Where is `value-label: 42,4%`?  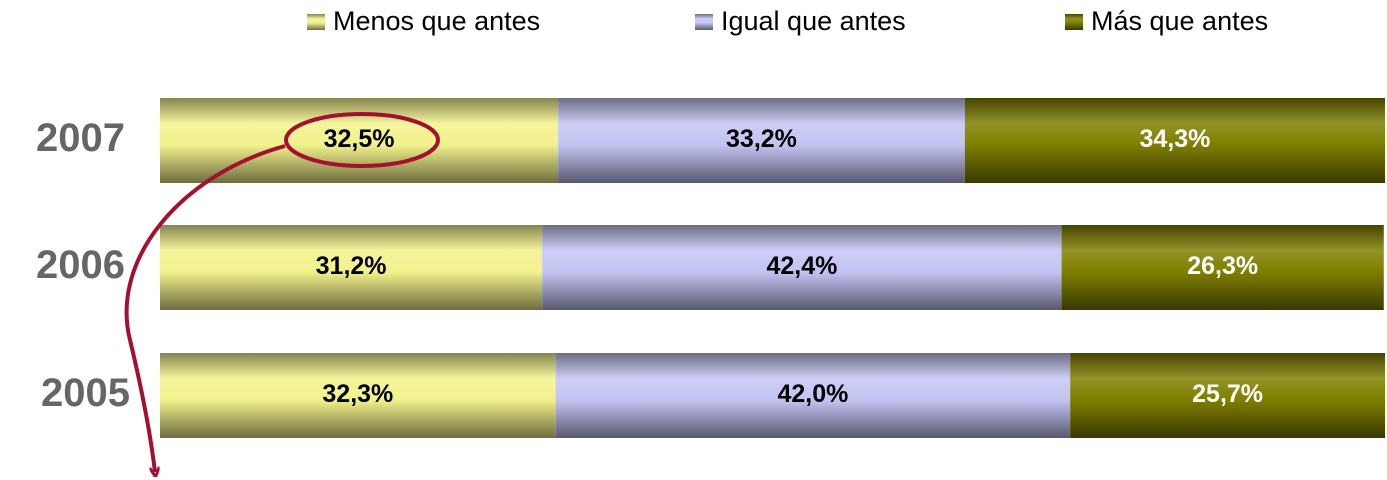 value-label: 42,4% is located at coordinates (801, 266).